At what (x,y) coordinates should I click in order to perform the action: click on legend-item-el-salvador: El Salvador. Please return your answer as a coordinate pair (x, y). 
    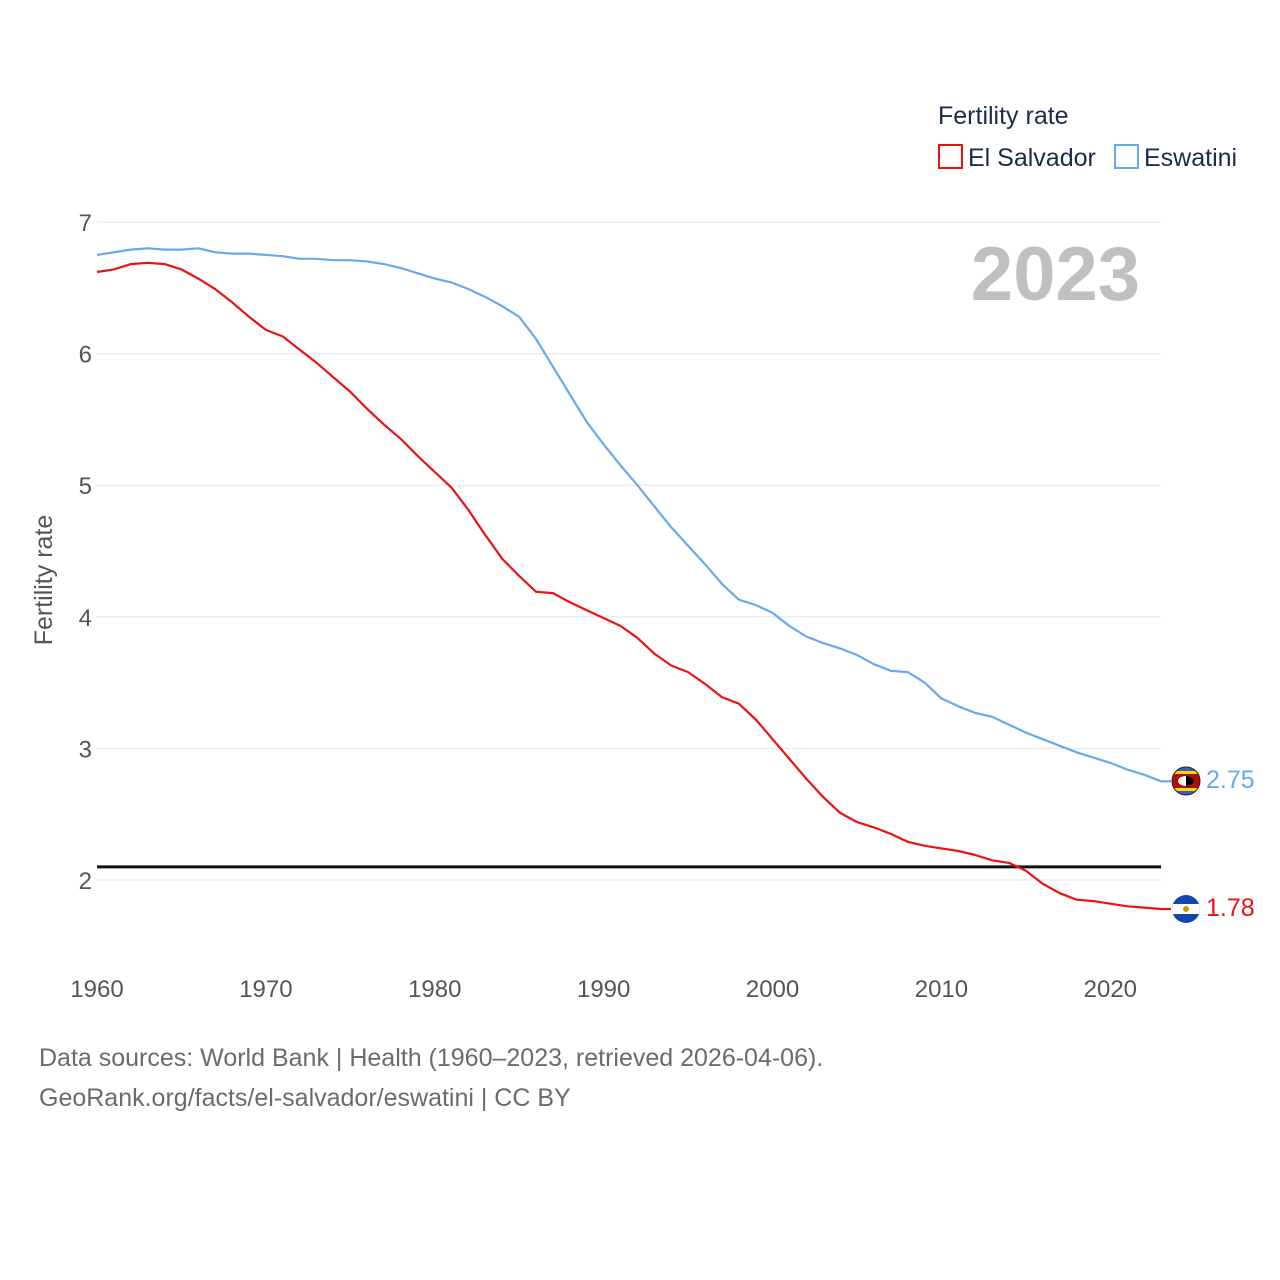
    Looking at the image, I should click on (1017, 158).